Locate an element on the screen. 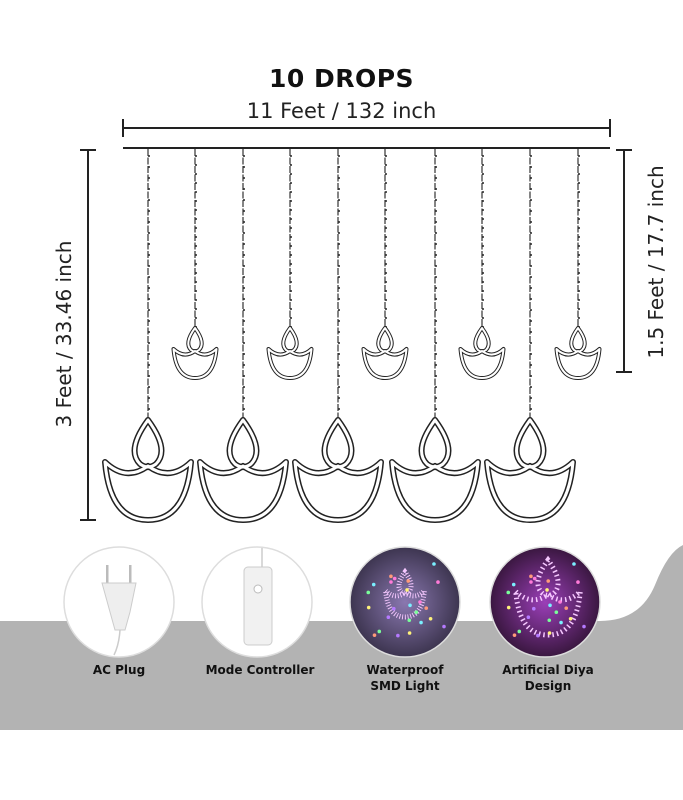  feature-label-text: AC Plug is located at coordinates (119, 670).